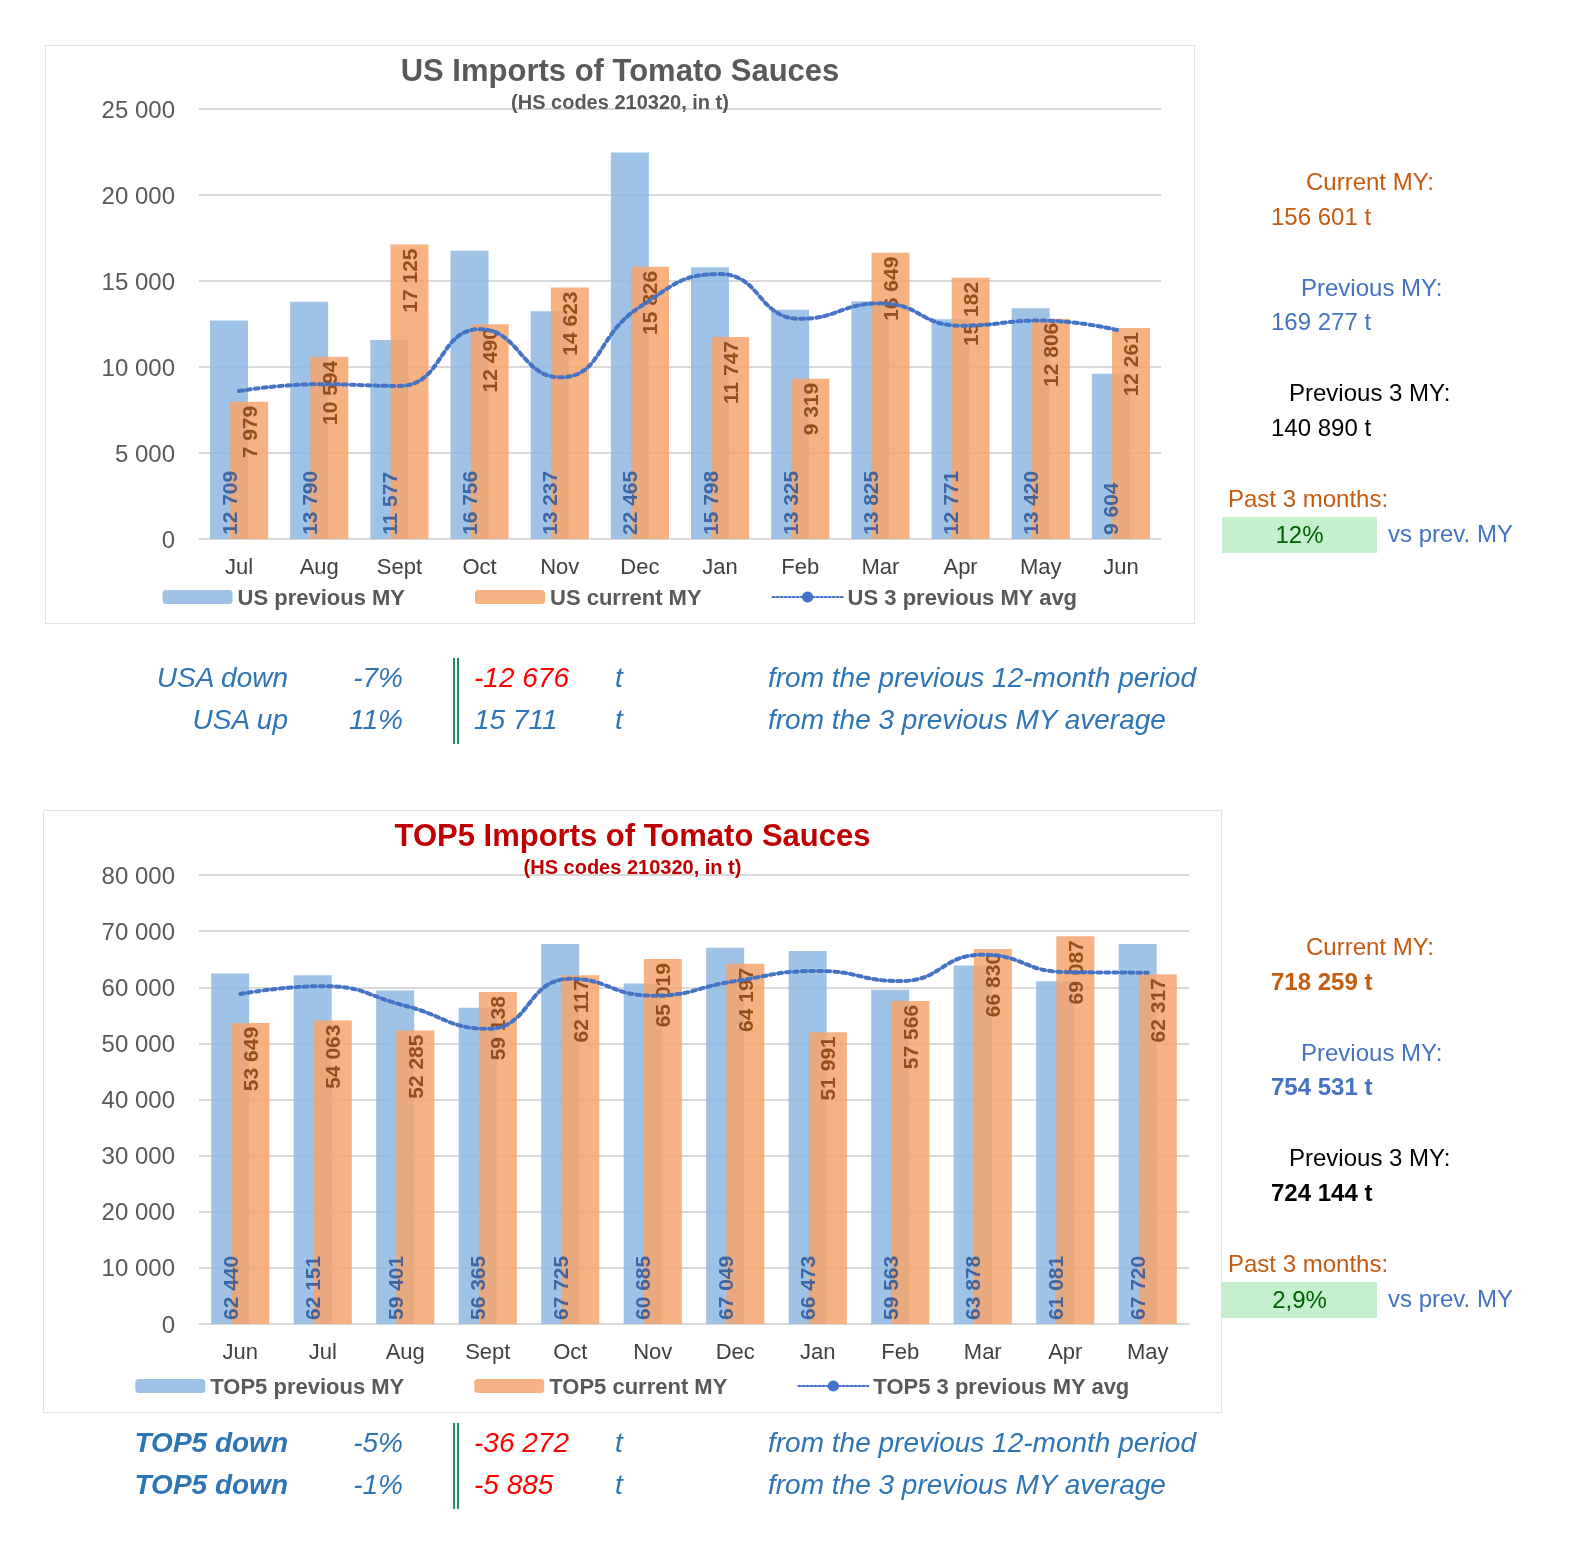 The width and height of the screenshot is (1592, 1566). Describe the element at coordinates (982, 1351) in the screenshot. I see `x-tick-label: Mar` at that location.